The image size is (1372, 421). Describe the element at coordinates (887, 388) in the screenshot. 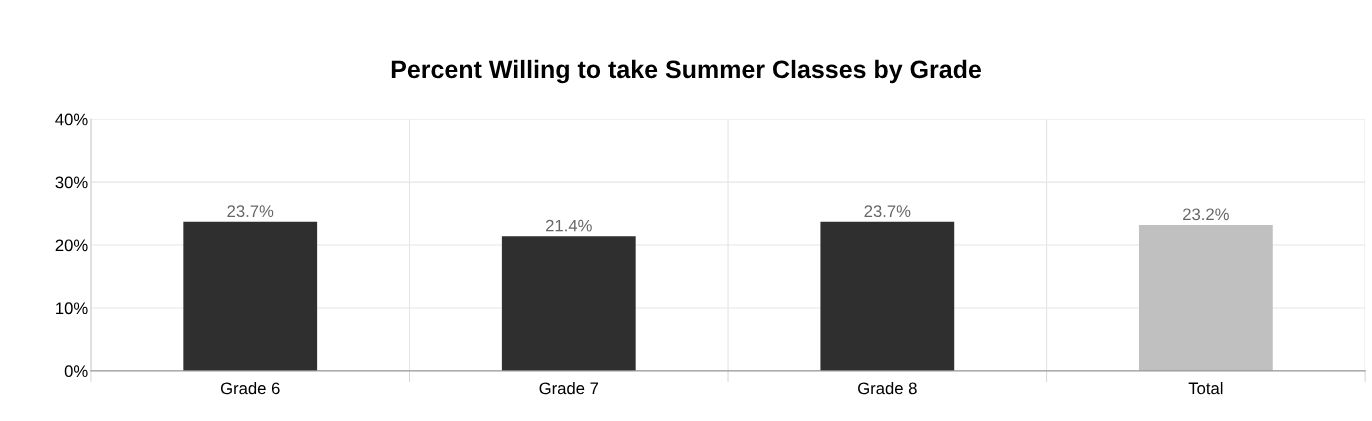

I see `x-tick-label: Grade 8` at that location.